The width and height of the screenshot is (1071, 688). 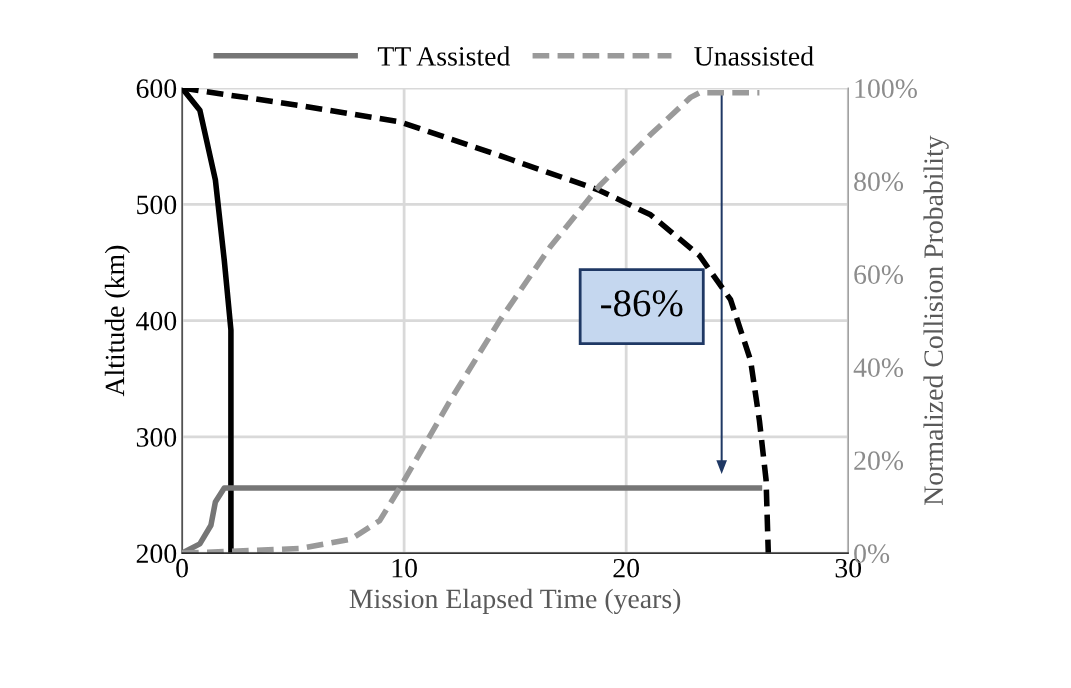 What do you see at coordinates (156, 437) in the screenshot?
I see `y-tick-label: 300` at bounding box center [156, 437].